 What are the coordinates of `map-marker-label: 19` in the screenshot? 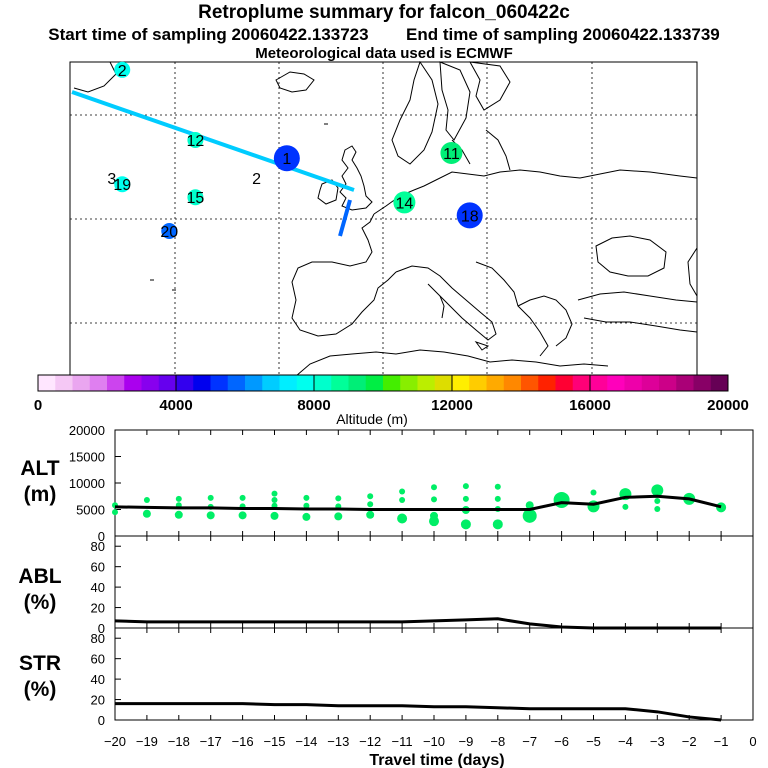 It's located at (122, 185).